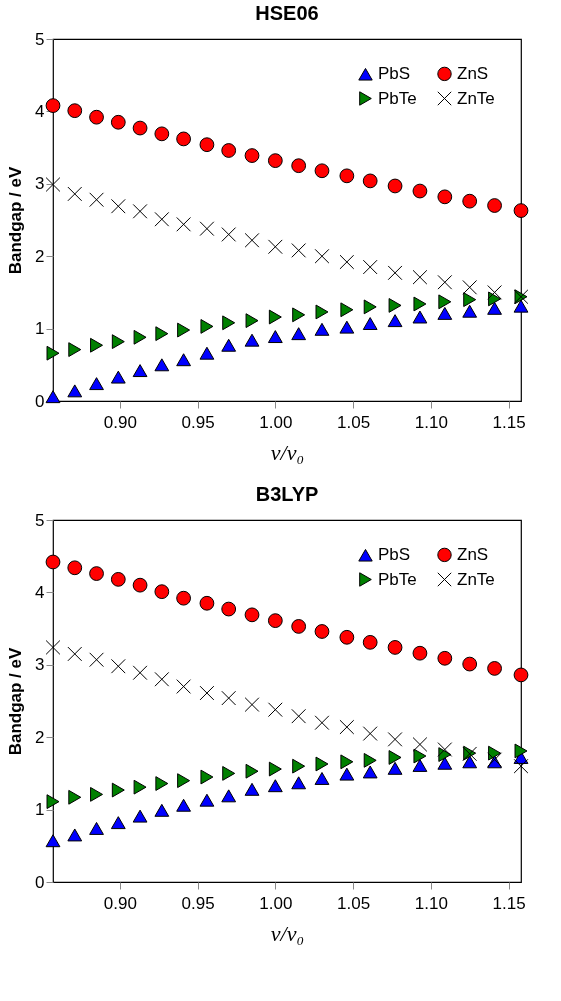 This screenshot has width=561, height=1001. Describe the element at coordinates (276, 903) in the screenshot. I see `x-tick-label: 1.00` at that location.